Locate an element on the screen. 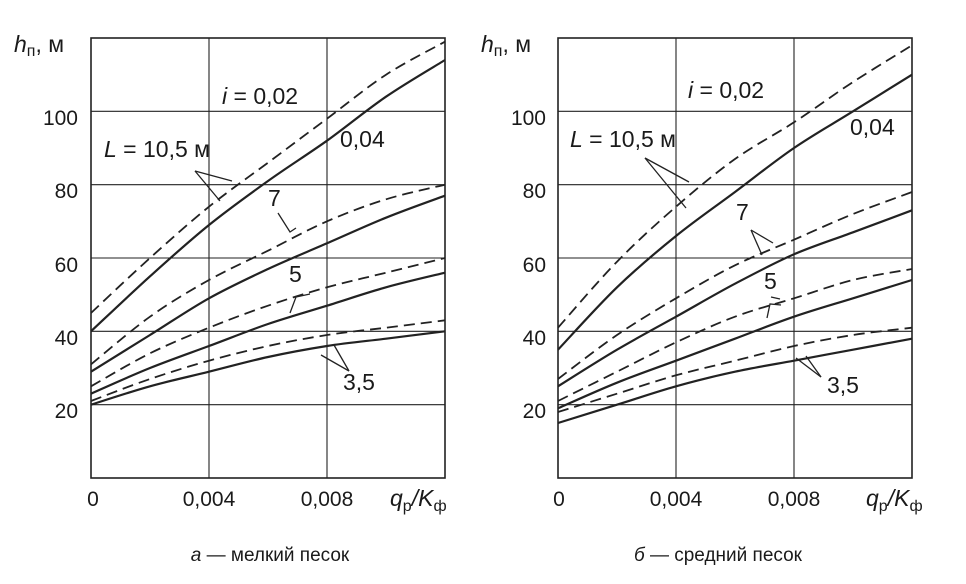  caption-letter: а is located at coordinates (196, 555).